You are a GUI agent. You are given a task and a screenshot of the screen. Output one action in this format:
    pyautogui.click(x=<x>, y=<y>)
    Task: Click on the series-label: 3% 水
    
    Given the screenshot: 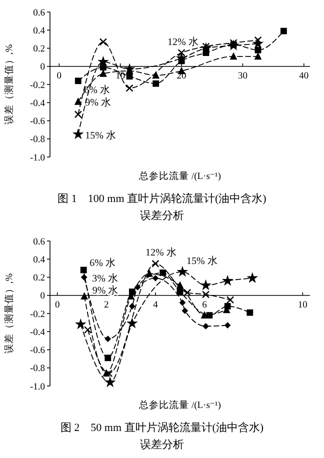 What is the action you would take?
    pyautogui.click(x=105, y=278)
    